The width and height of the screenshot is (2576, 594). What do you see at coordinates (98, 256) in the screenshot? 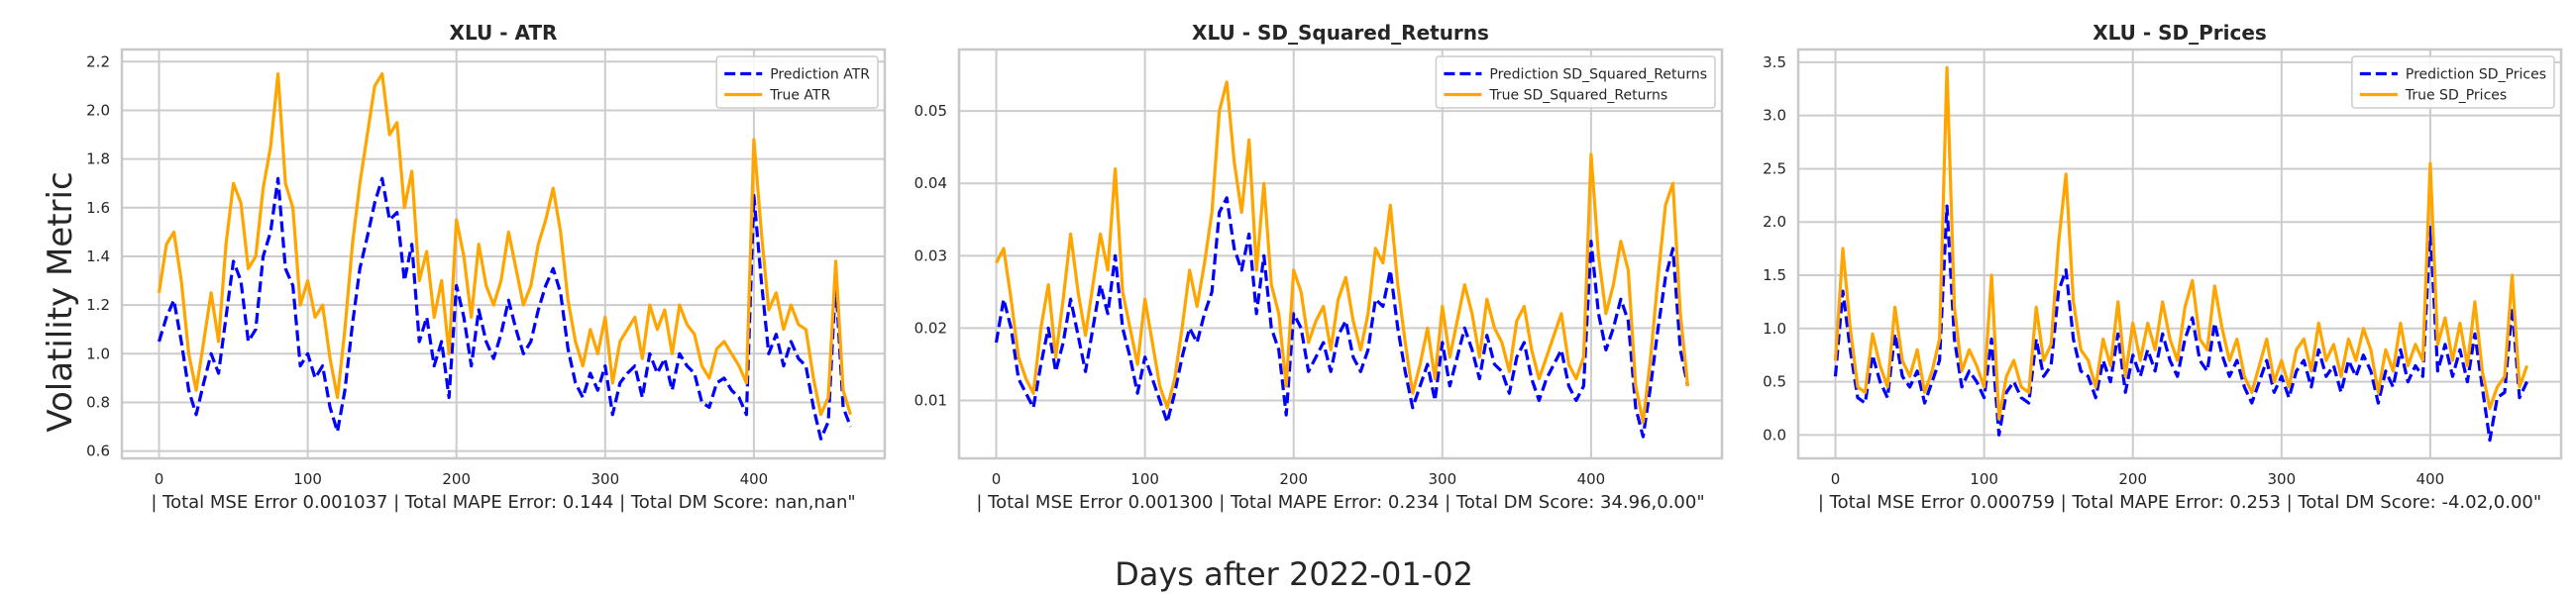
I see `y-tick-label: 1.4` at bounding box center [98, 256].